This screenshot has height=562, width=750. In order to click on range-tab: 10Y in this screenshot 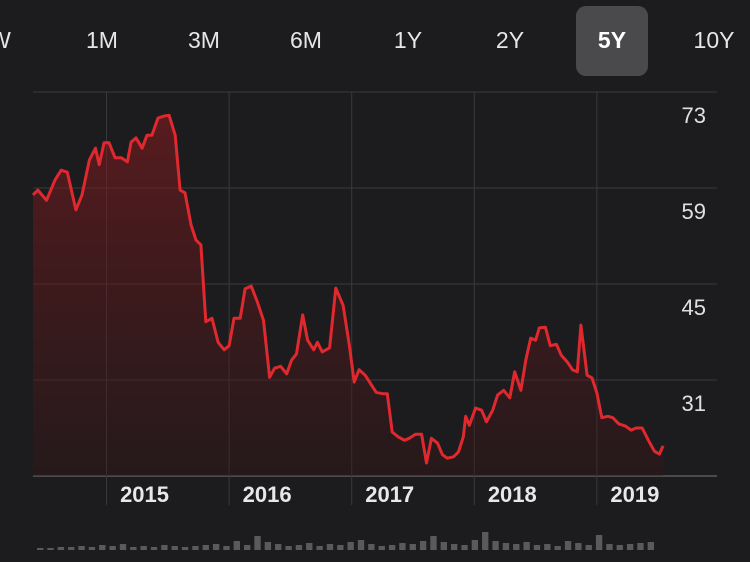, I will do `click(714, 40)`.